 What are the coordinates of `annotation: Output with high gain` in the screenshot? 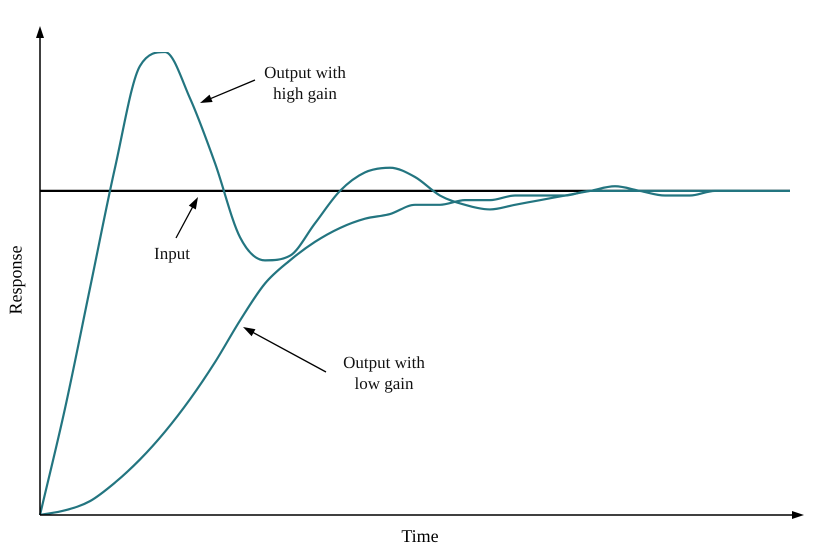 It's located at (305, 83).